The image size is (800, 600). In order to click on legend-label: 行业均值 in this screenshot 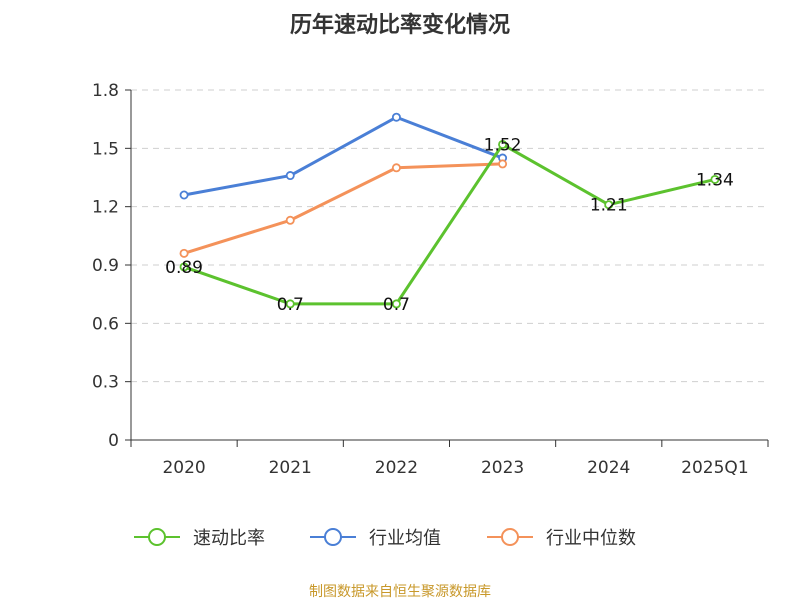, I will do `click(405, 538)`.